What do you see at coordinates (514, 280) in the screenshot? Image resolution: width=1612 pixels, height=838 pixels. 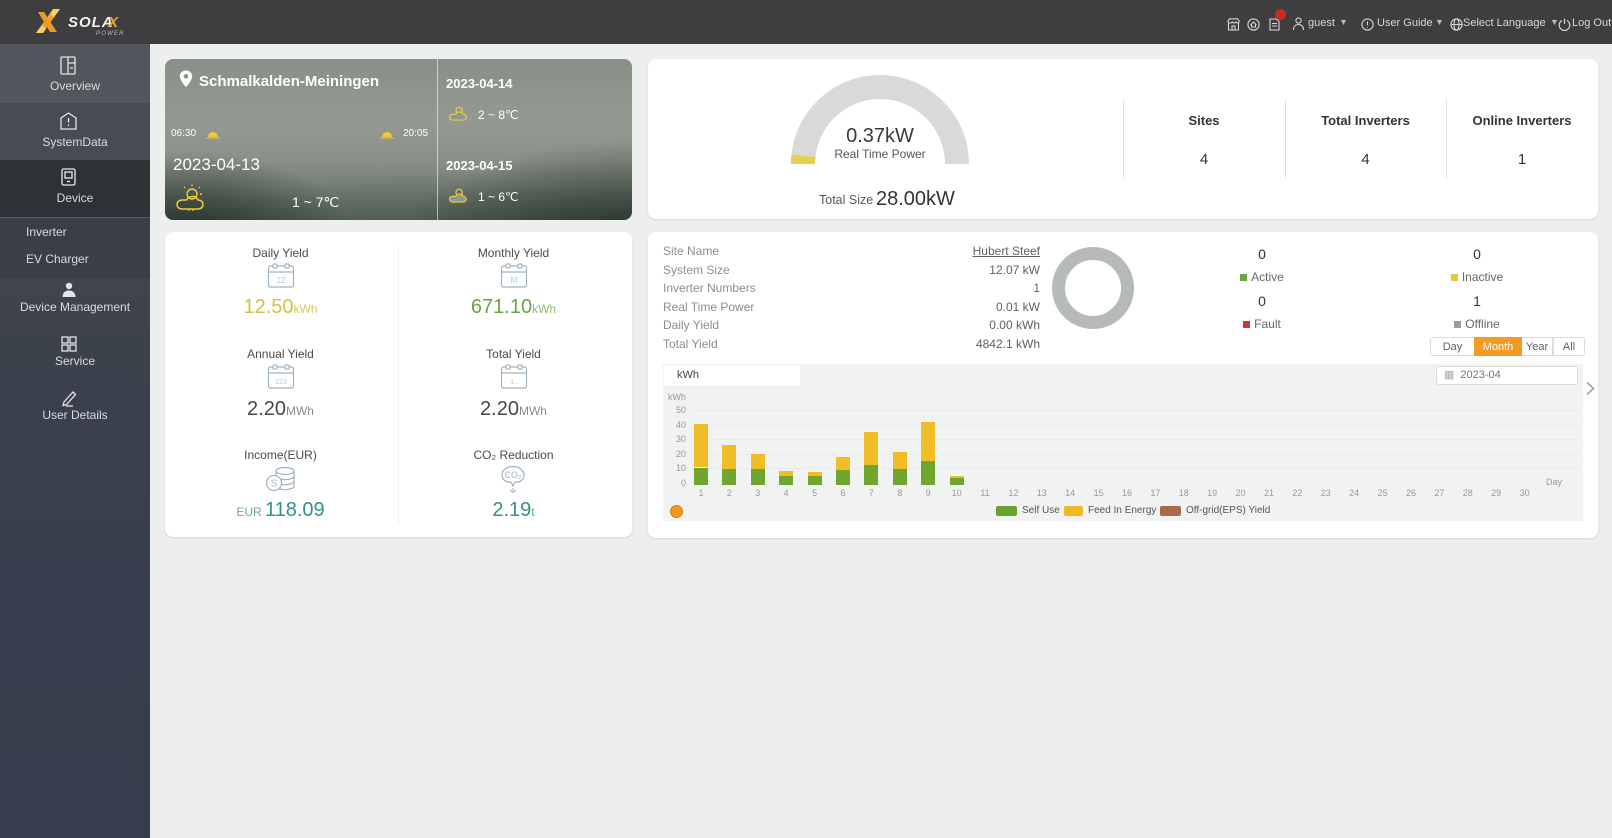 I see `svg-text: M` at bounding box center [514, 280].